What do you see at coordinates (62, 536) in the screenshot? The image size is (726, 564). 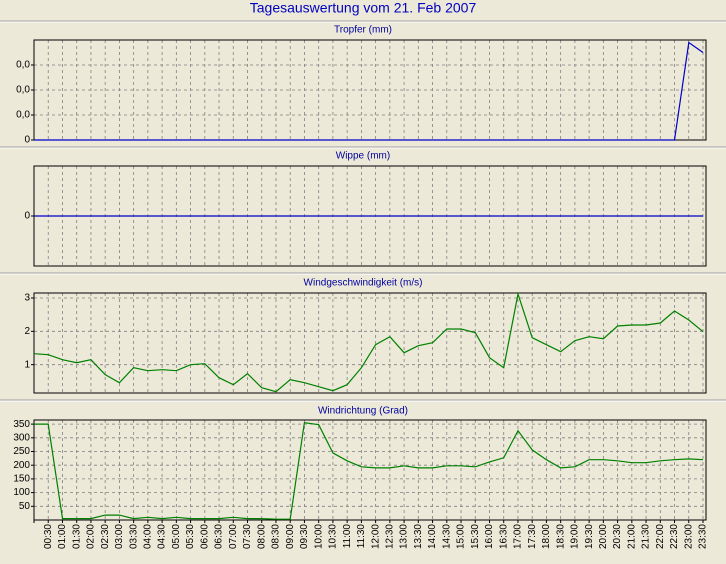 I see `x-tick-label: 01:00` at bounding box center [62, 536].